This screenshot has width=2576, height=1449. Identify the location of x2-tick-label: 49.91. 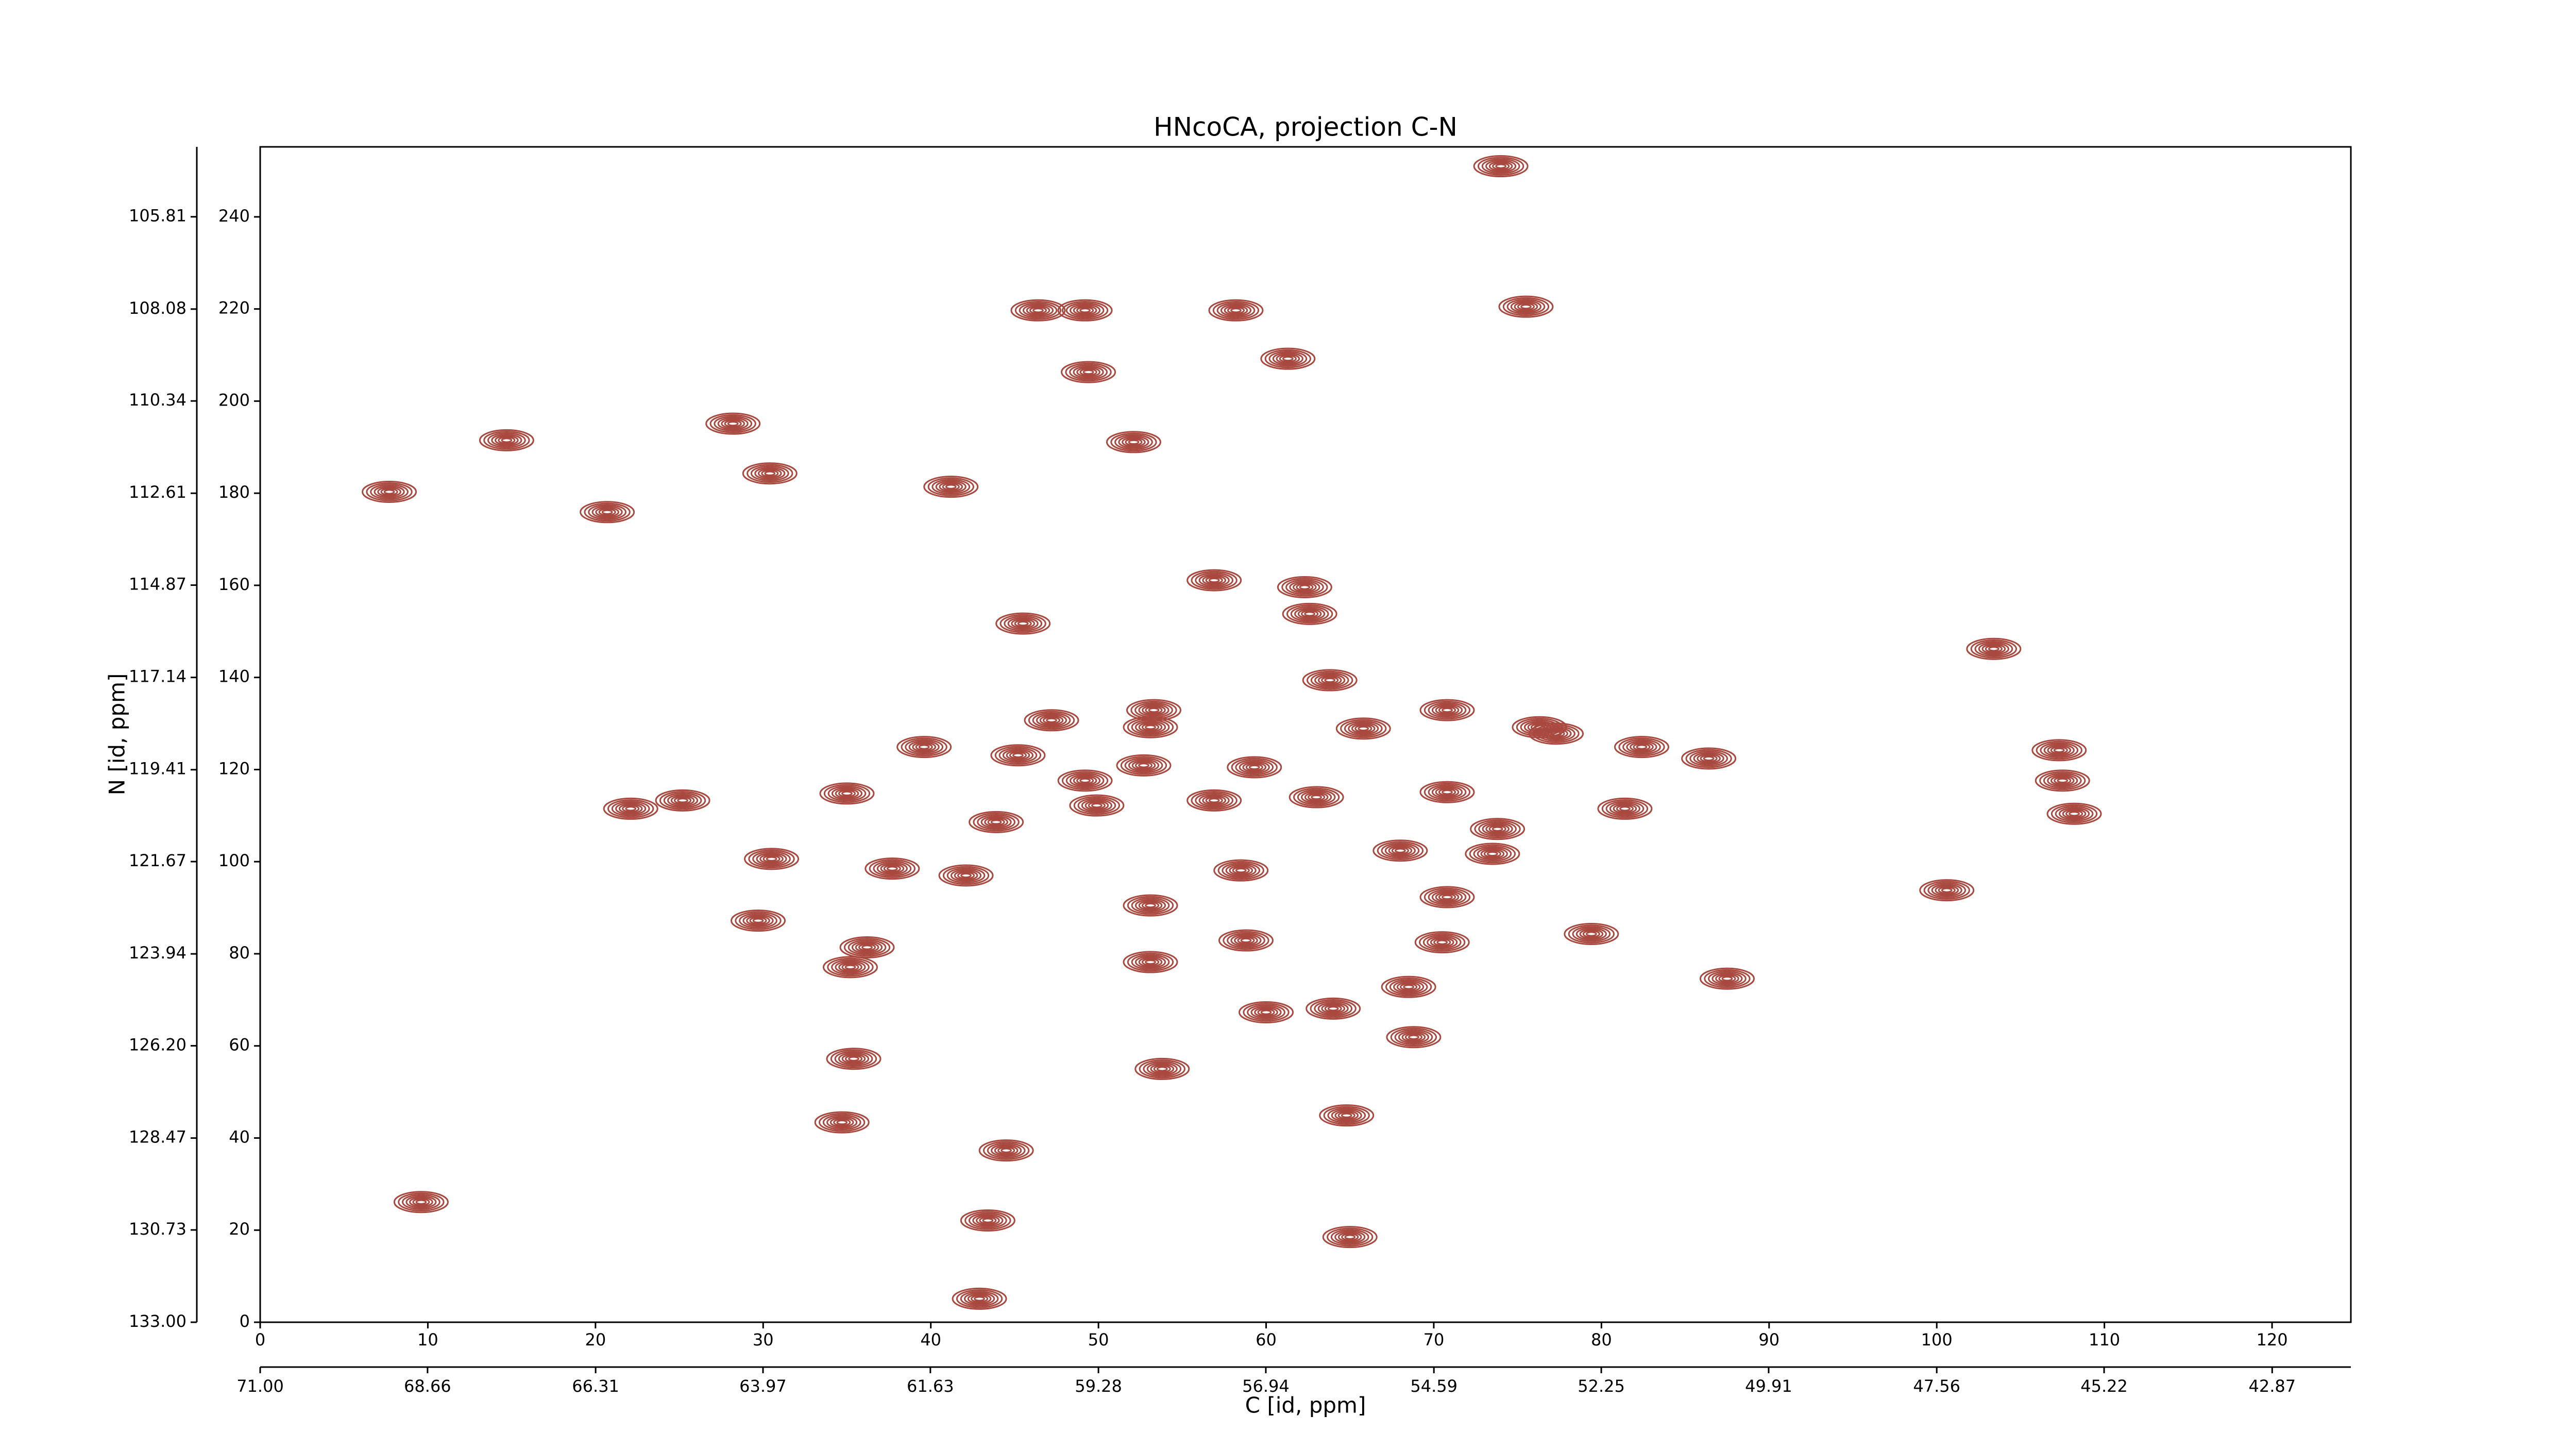
(1768, 1386).